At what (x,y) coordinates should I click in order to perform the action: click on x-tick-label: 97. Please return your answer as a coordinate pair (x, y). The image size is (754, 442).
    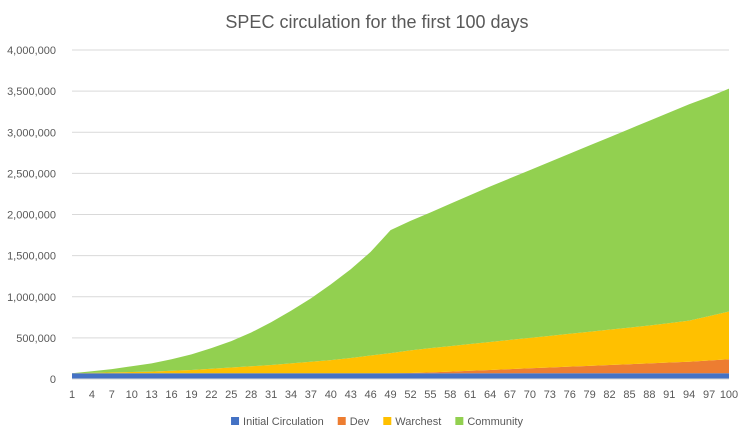
    Looking at the image, I should click on (709, 395).